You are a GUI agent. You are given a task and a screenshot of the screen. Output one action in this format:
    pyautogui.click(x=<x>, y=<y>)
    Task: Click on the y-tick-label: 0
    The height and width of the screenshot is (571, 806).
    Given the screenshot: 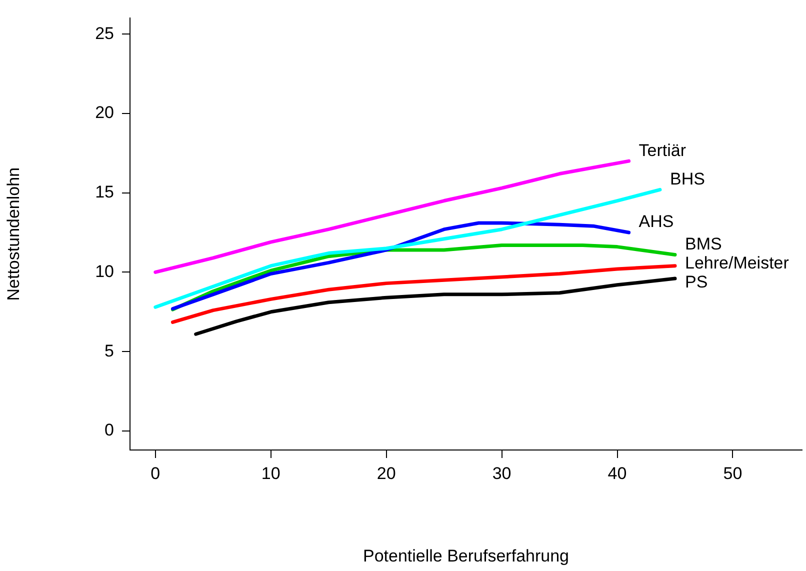 What is the action you would take?
    pyautogui.click(x=109, y=430)
    